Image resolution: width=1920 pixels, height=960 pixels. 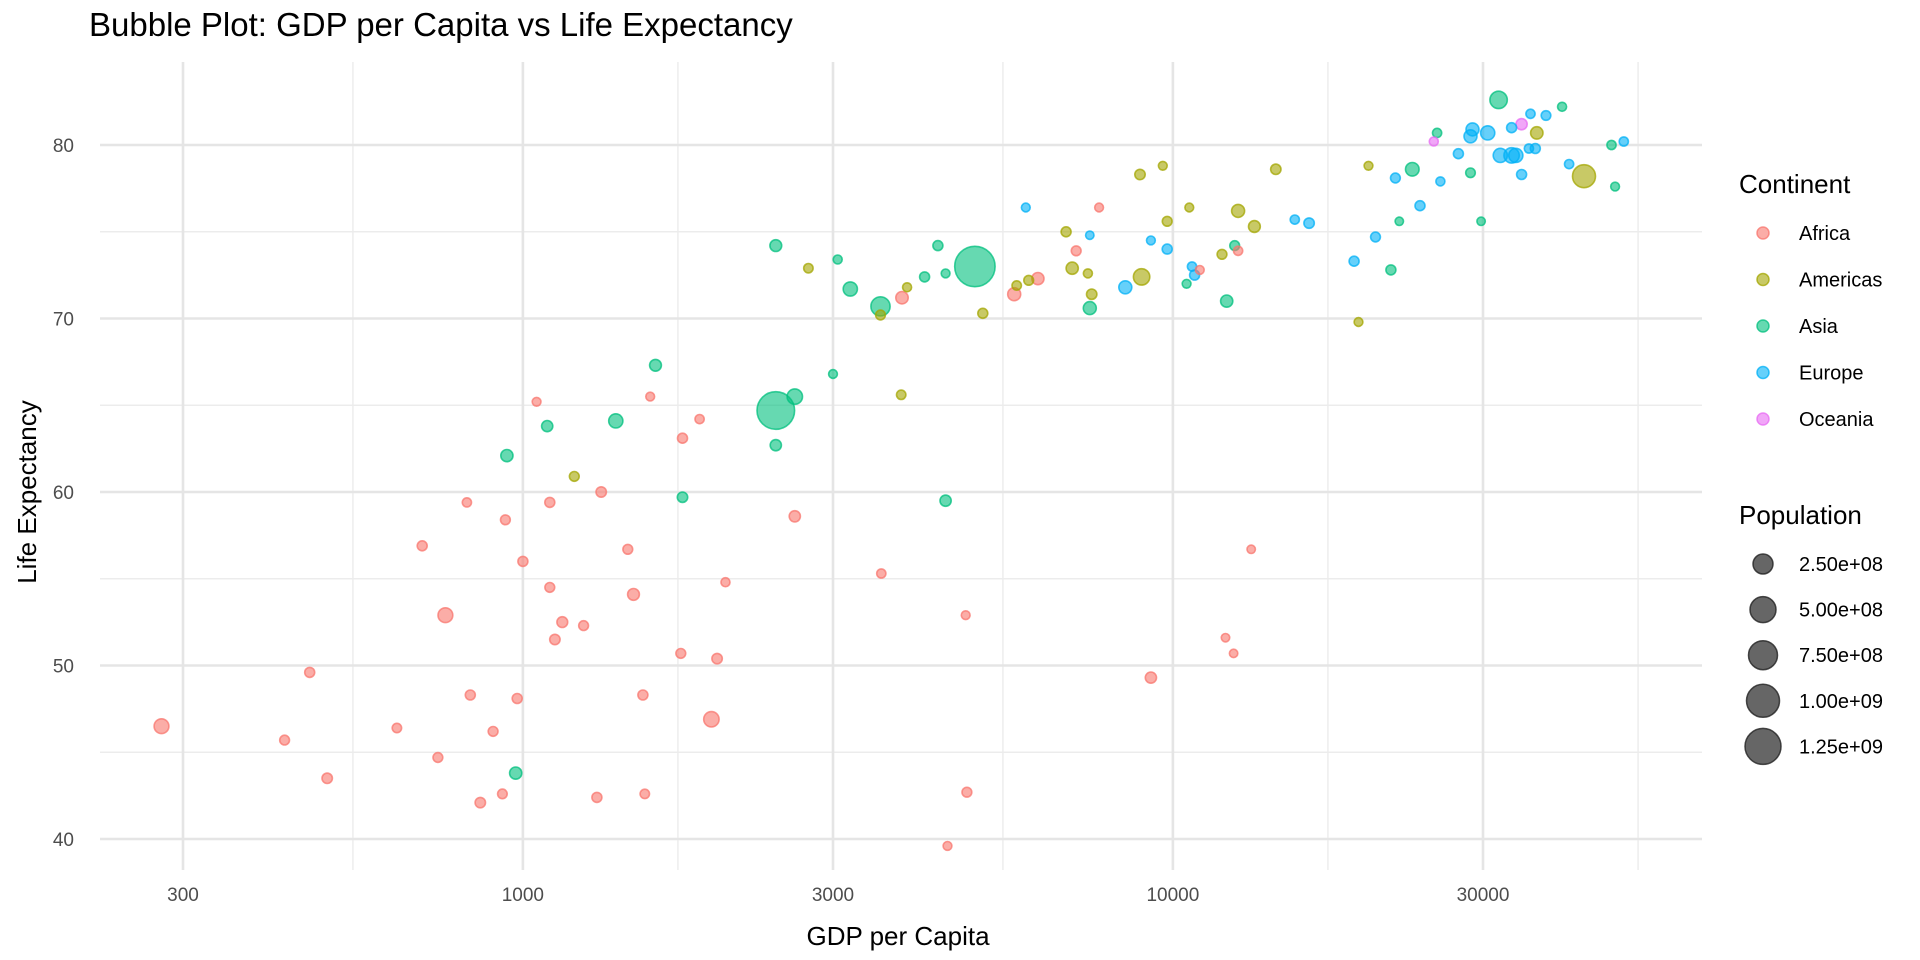 I want to click on size-legend-label: 1.00e+09, so click(x=1841, y=702).